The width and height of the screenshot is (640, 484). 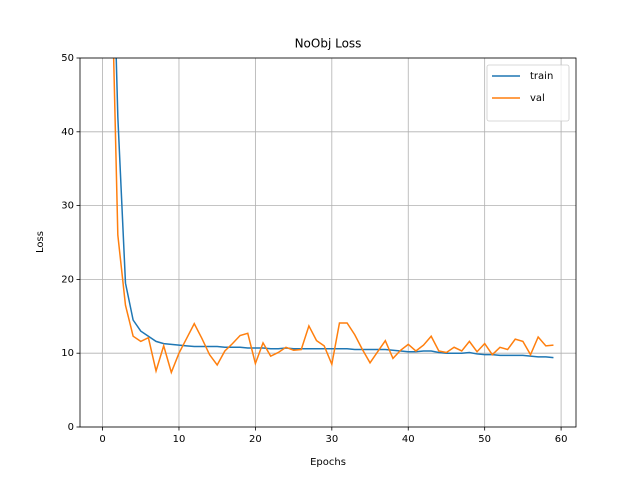 What do you see at coordinates (484, 439) in the screenshot?
I see `x-tick-label: 50` at bounding box center [484, 439].